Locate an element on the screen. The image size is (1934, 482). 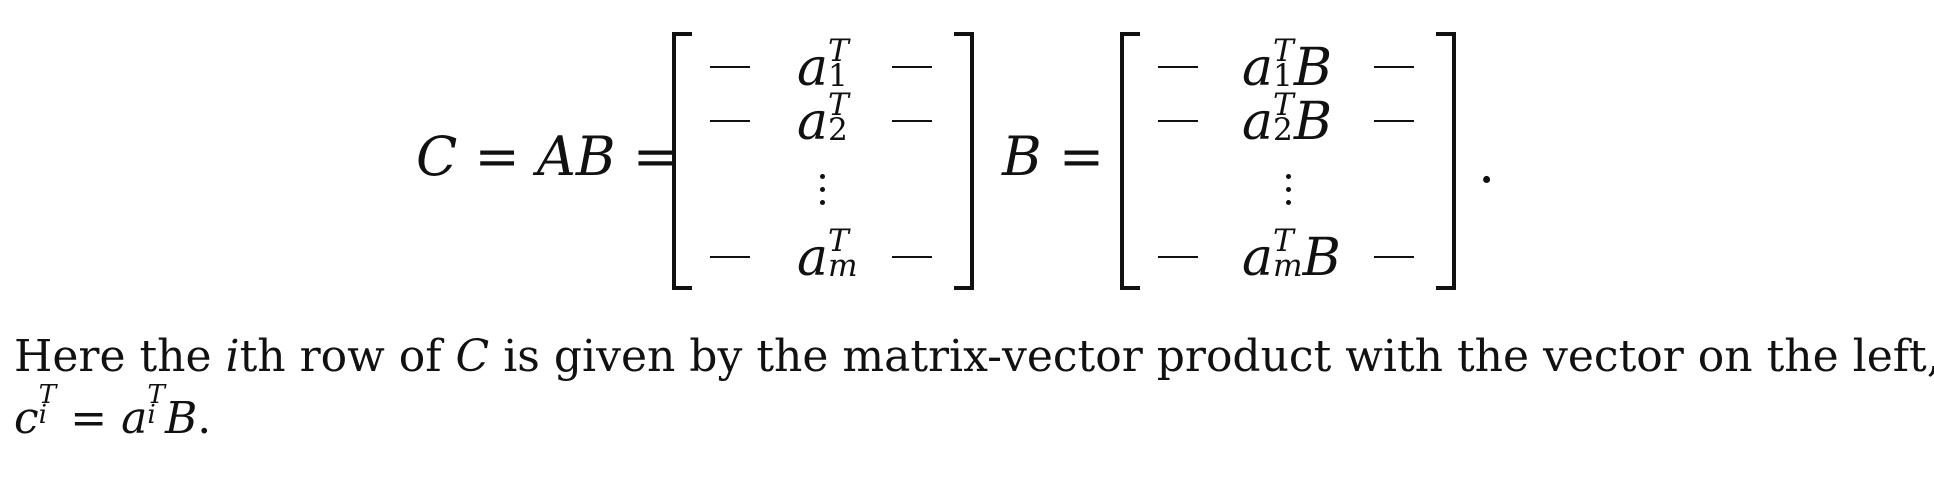
equation-period: . is located at coordinates (1487, 163).